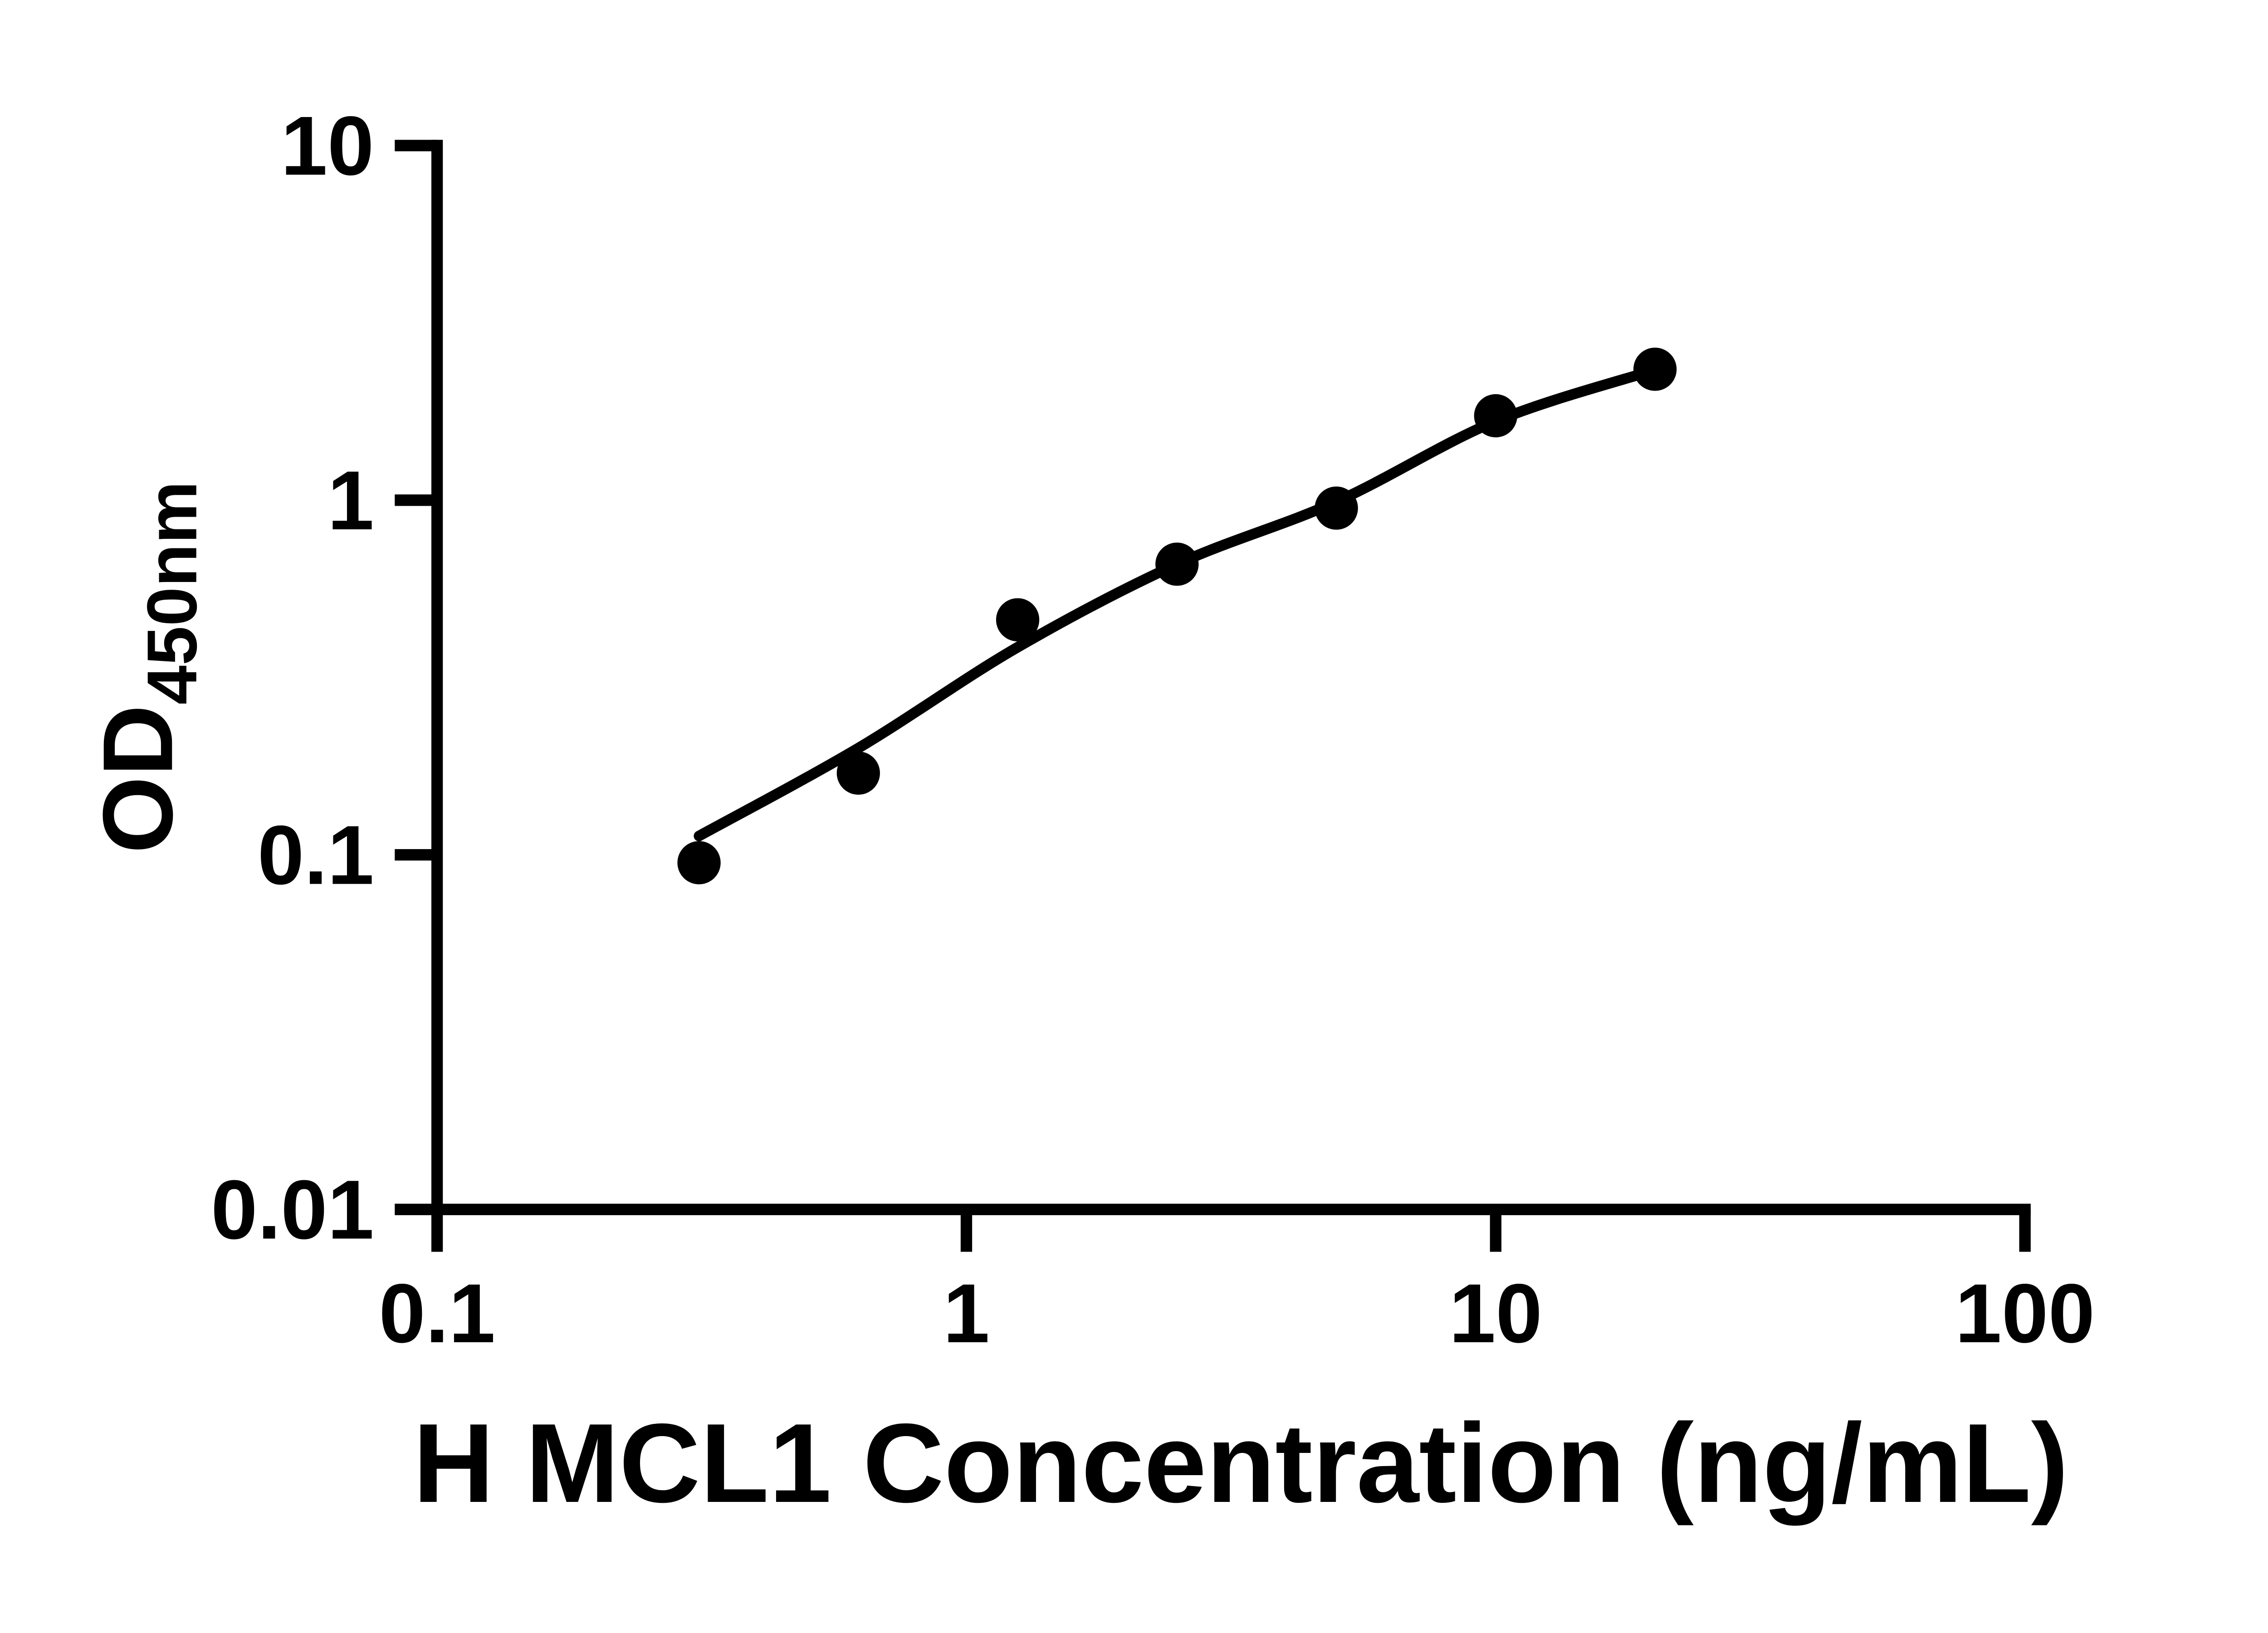 The height and width of the screenshot is (1633, 2268). I want to click on x-axis-tick-labels: 0.1 1 10 100, so click(1237, 1313).